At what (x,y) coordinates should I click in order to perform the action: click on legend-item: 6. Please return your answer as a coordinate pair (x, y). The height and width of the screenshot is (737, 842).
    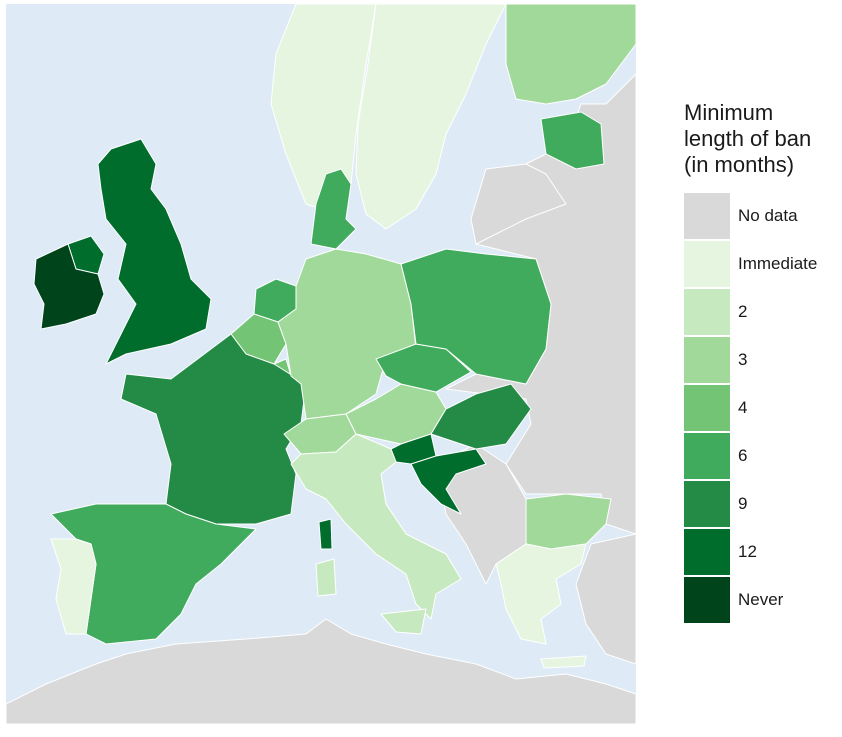
    Looking at the image, I should click on (759, 456).